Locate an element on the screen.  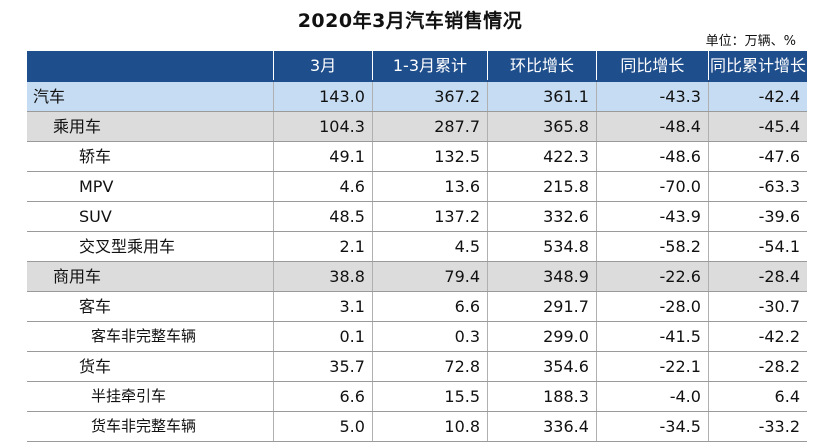
header-row: 3月 1-3月累计 环比增长 同比增长 同比累计增长 is located at coordinates (417, 66).